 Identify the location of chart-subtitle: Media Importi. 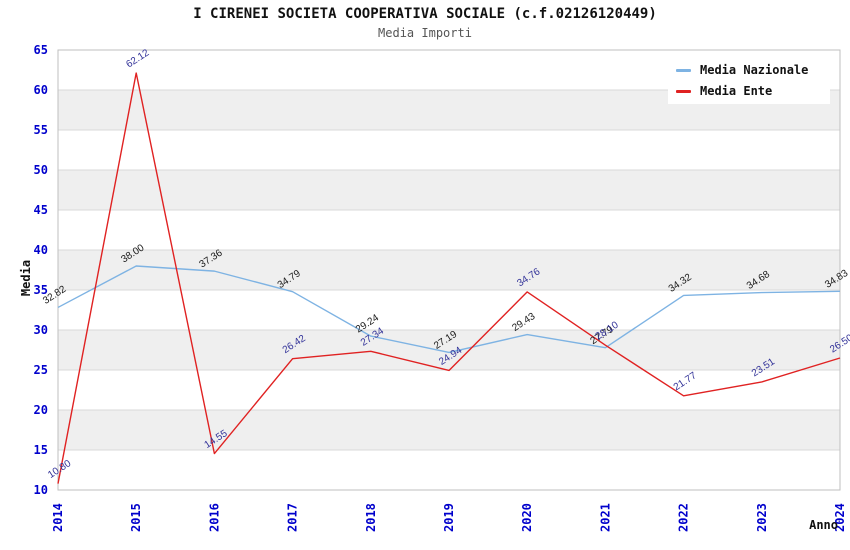
(425, 33).